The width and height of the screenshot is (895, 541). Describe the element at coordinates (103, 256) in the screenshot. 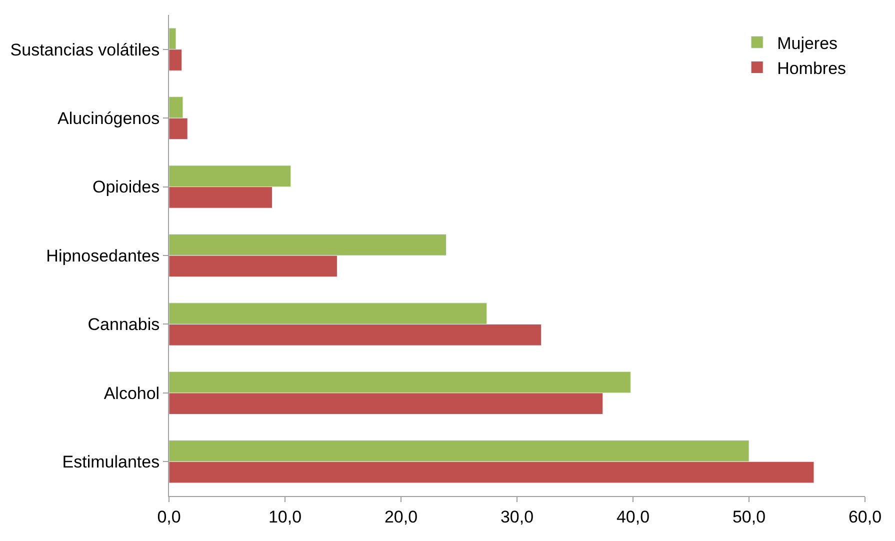

I see `y-tick-label: Hipnosedantes` at that location.